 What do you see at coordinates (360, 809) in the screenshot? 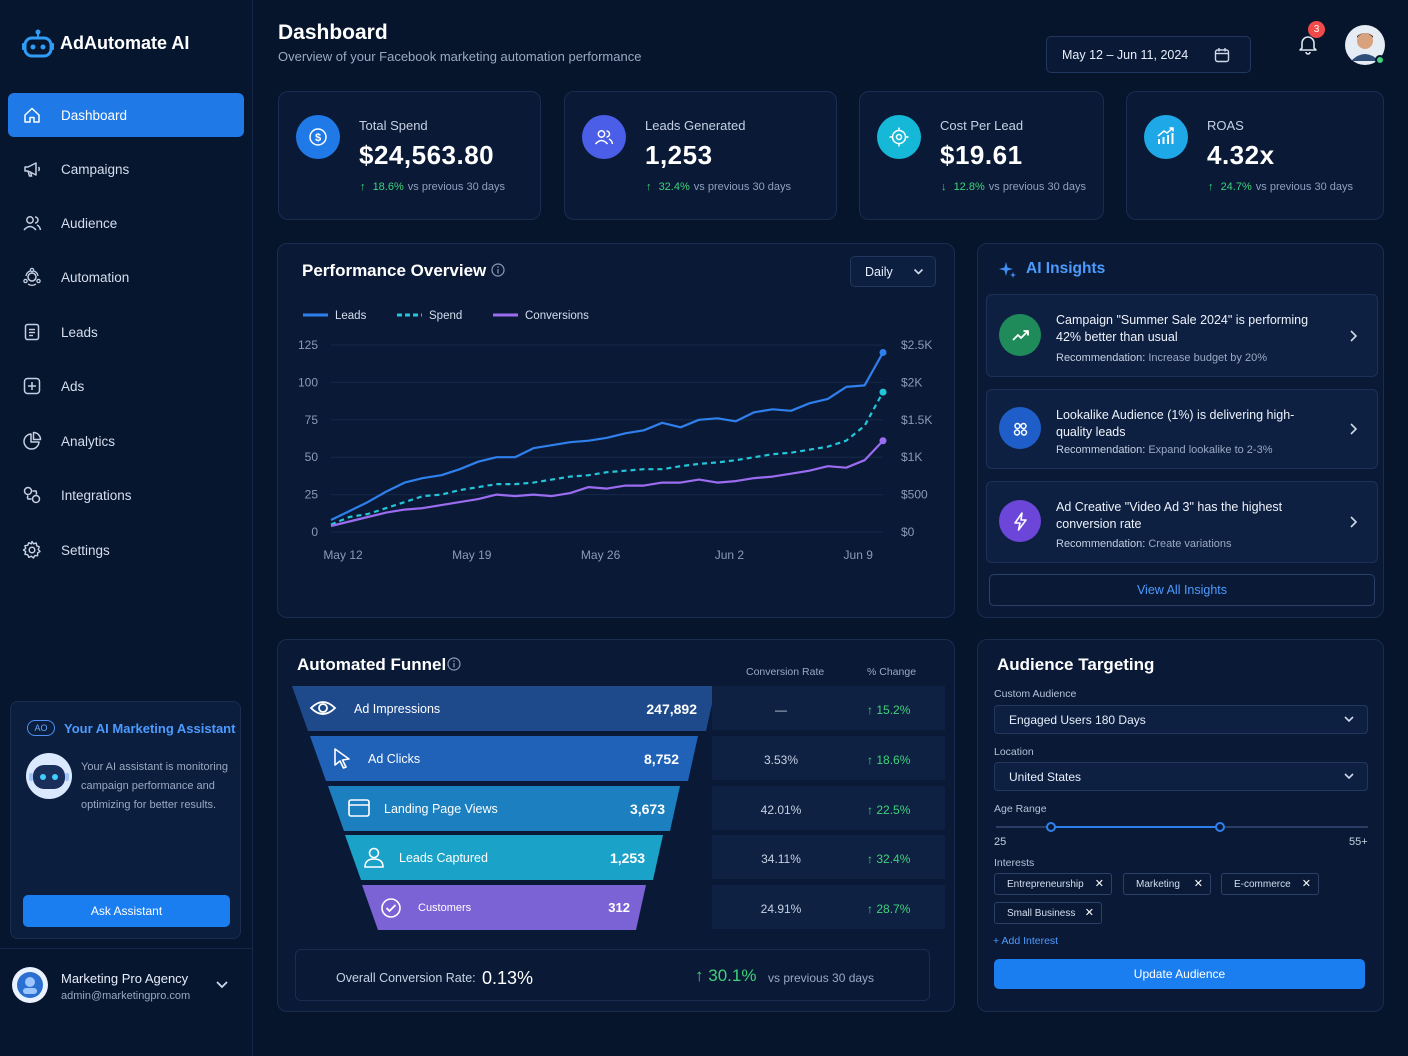
I see `browser-icon` at bounding box center [360, 809].